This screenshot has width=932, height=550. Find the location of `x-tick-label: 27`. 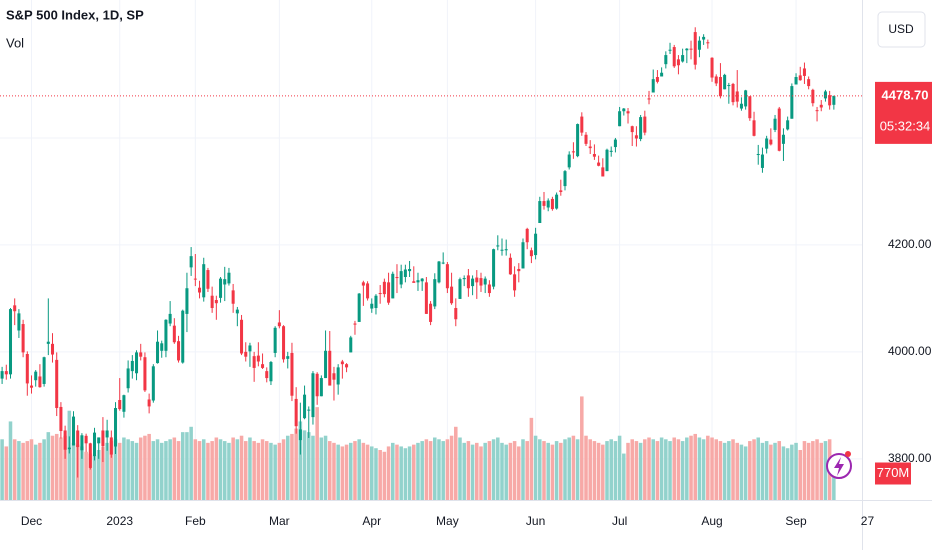

x-tick-label: 27 is located at coordinates (868, 521).